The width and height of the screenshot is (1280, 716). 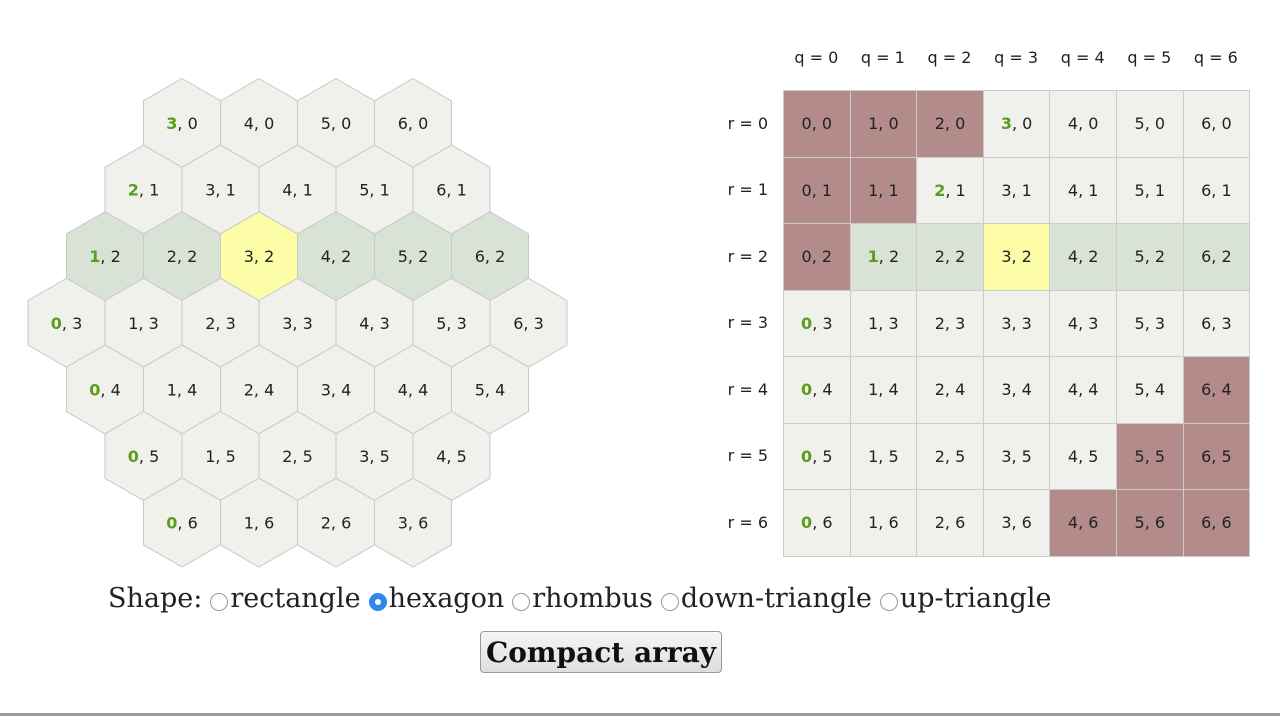 I want to click on column-header: q = 1, so click(x=882, y=57).